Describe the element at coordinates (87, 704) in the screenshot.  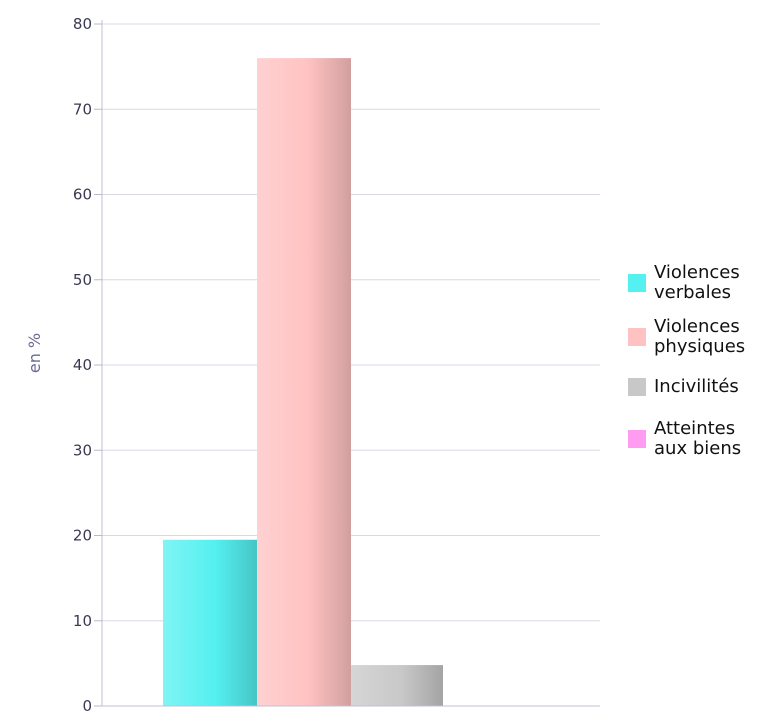
I see `y-tick-label: 0` at that location.